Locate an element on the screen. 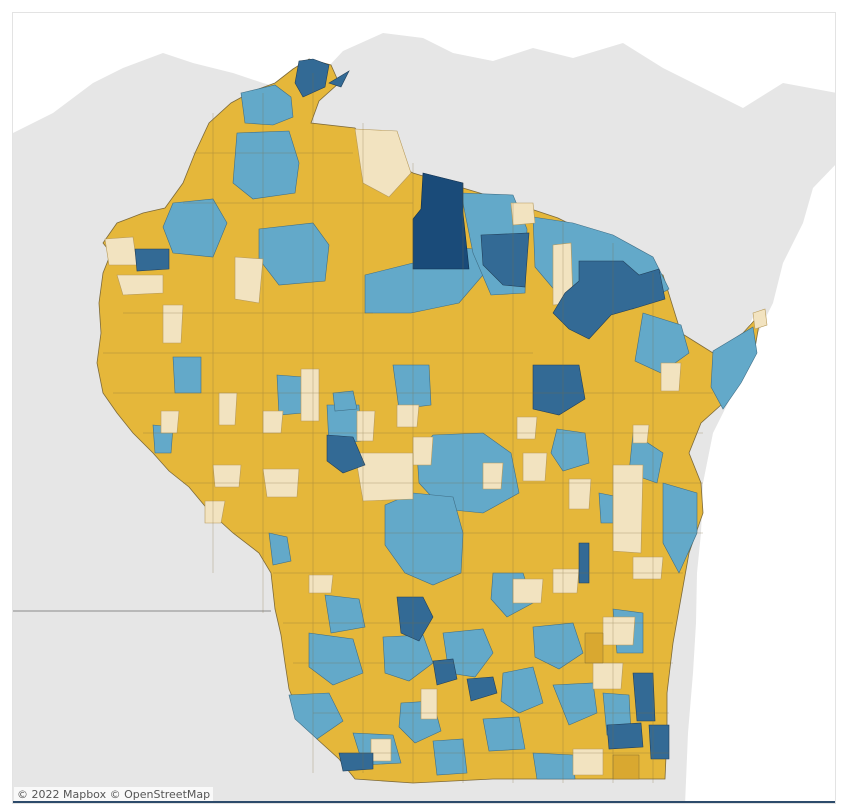 The width and height of the screenshot is (860, 812). lake-superior is located at coordinates (424, 73).